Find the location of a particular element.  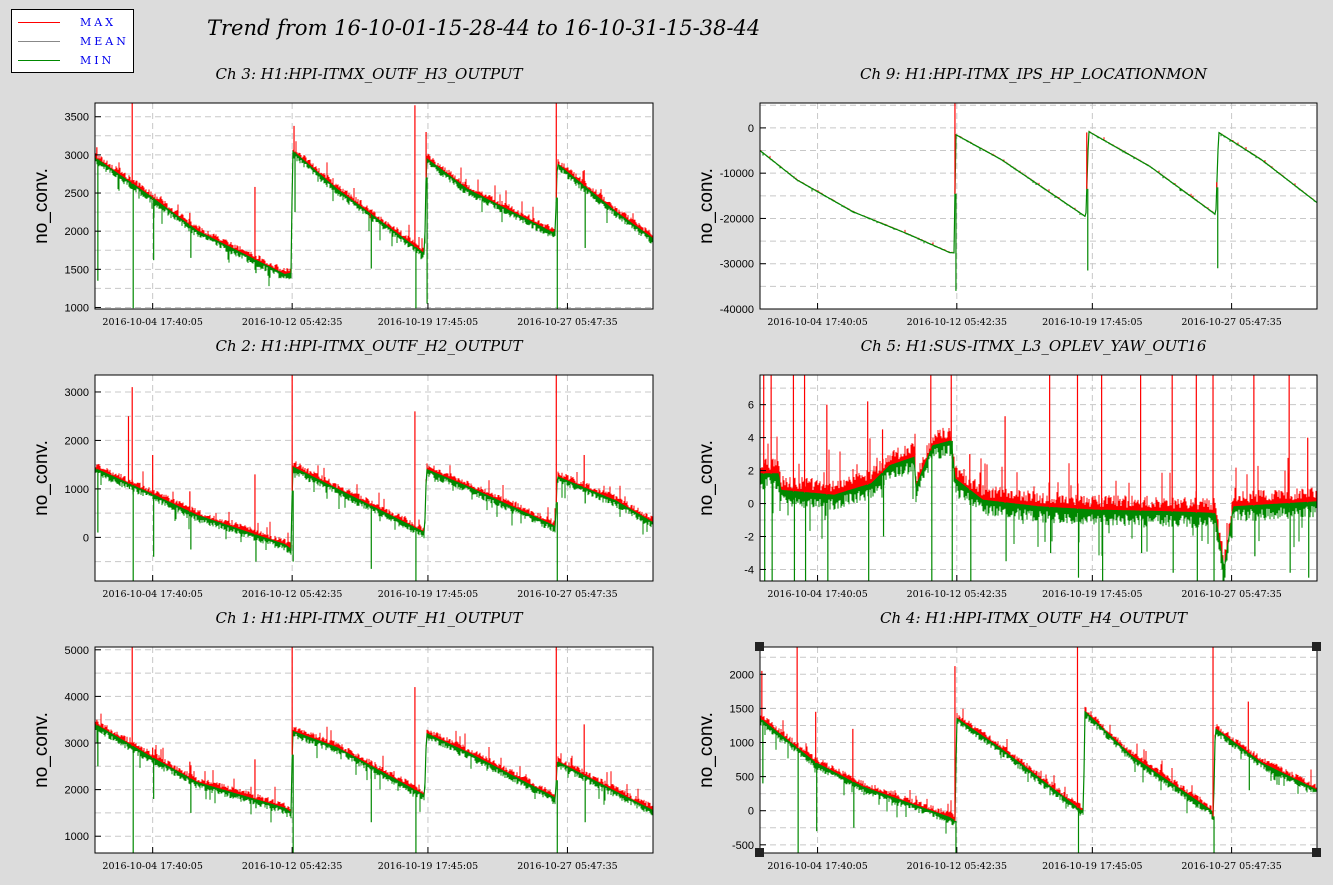

chart-title: Ch 3: H1:HPI-ITMX_OUTF_H3_OUTPUT is located at coordinates (370, 74).